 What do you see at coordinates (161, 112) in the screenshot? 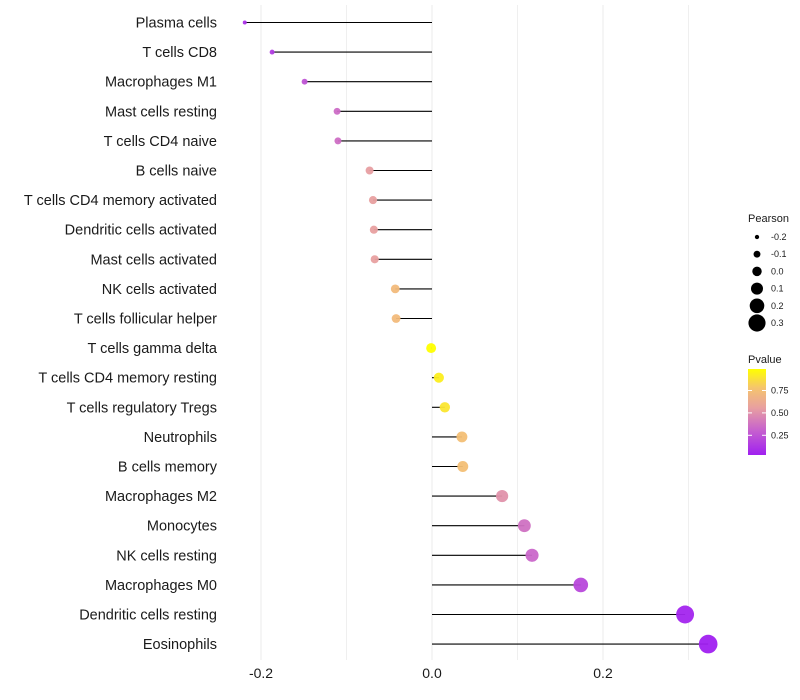
I see `y-tick-label: Mast cells resting` at bounding box center [161, 112].